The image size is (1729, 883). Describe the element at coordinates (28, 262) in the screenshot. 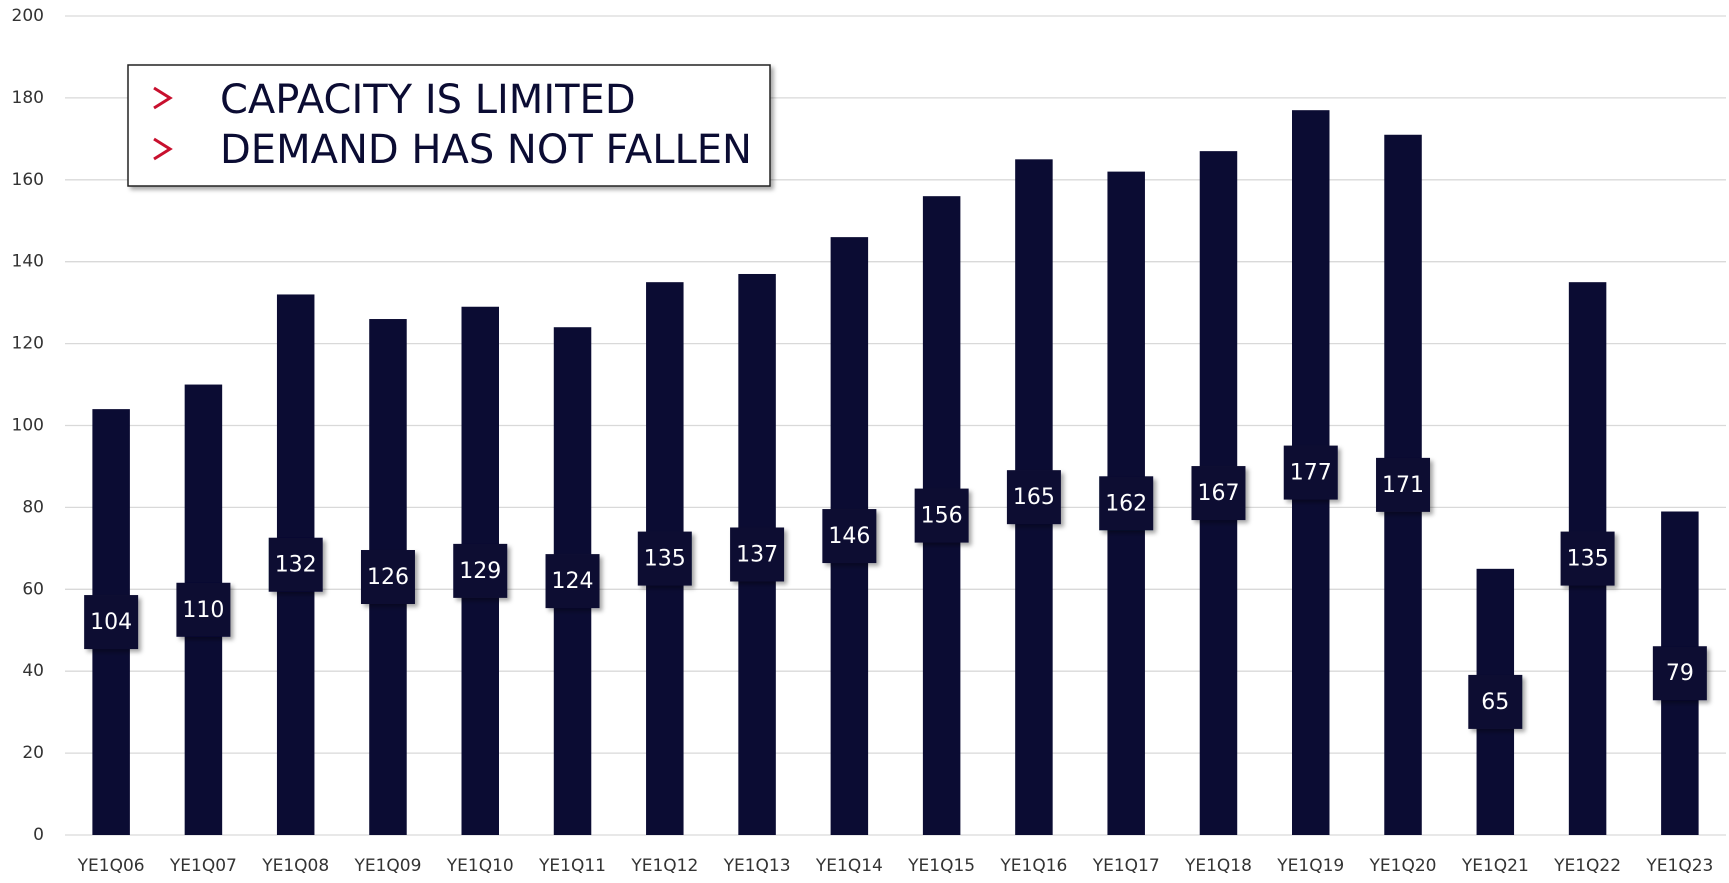

I see `y-tick-label: 140` at that location.